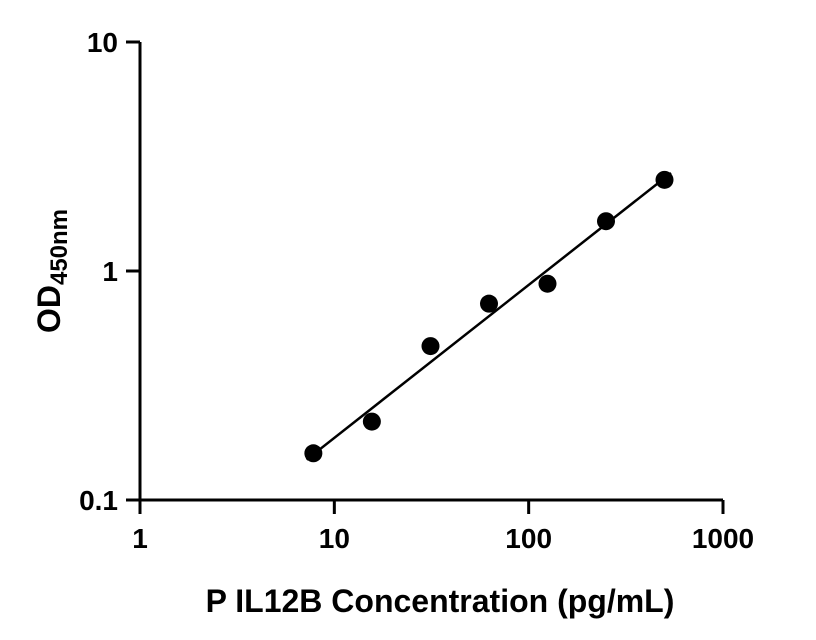  Describe the element at coordinates (59, 247) in the screenshot. I see `y-axis-title-subscript: 450nm` at that location.